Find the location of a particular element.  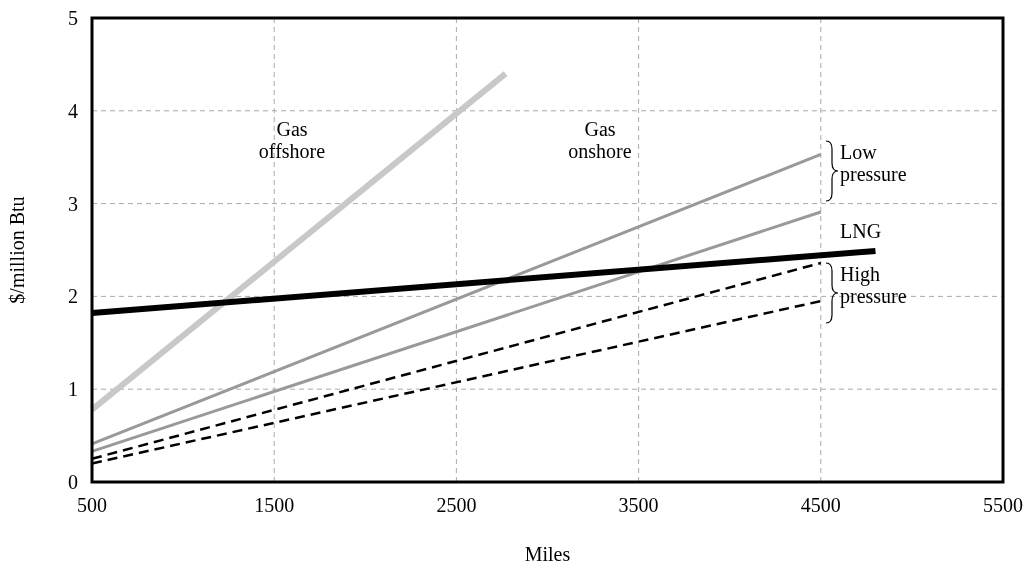

y-tick-label: 1 is located at coordinates (73, 389).